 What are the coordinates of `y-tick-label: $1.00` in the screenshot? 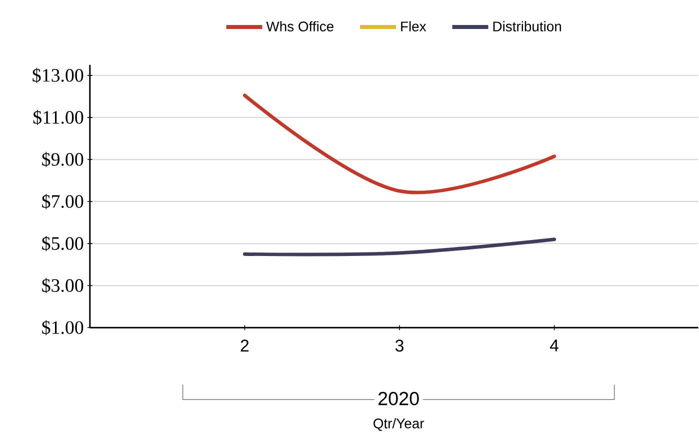 It's located at (63, 328).